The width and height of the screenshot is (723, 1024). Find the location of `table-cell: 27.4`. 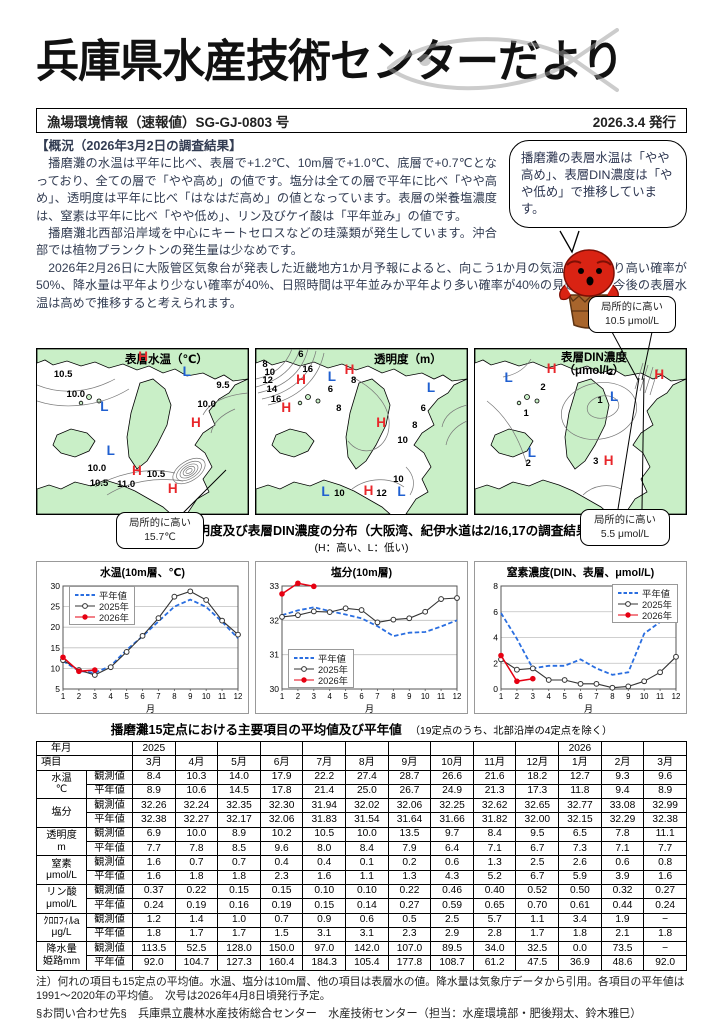

table-cell: 27.4 is located at coordinates (367, 777).